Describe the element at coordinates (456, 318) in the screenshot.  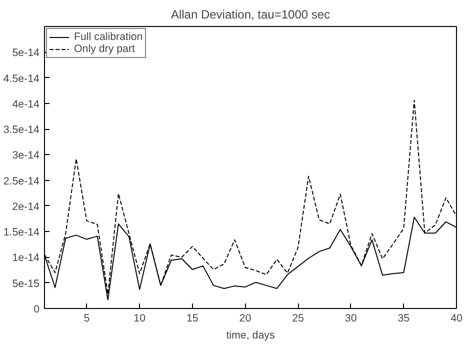
I see `x-tick-label: 40` at that location.